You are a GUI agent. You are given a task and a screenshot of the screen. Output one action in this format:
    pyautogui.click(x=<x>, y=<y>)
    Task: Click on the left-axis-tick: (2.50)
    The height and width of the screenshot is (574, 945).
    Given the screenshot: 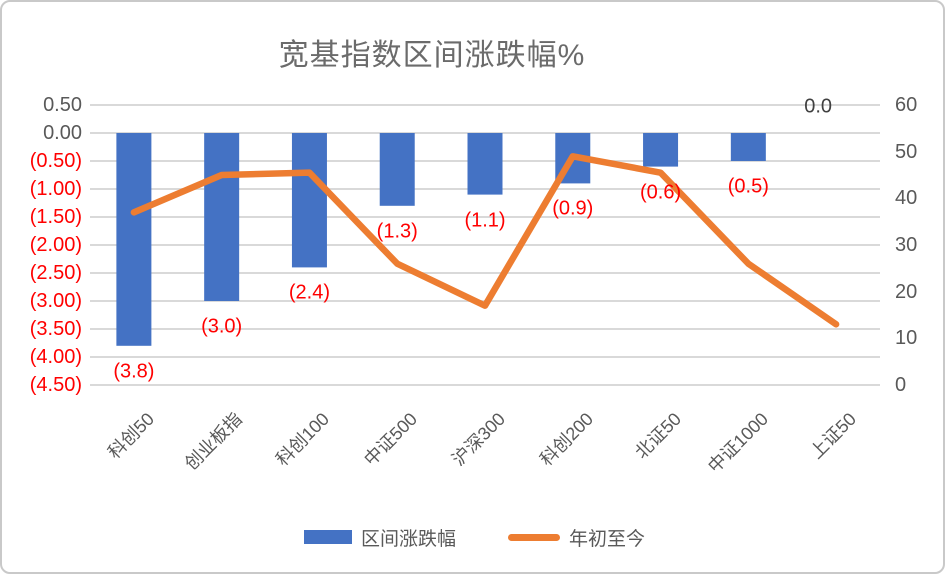 What is the action you would take?
    pyautogui.click(x=55, y=273)
    